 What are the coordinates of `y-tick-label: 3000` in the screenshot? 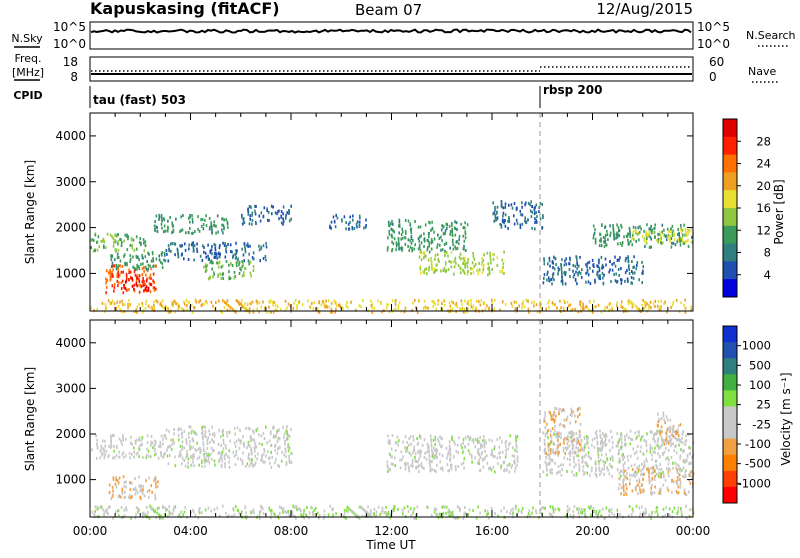 It's located at (70, 182).